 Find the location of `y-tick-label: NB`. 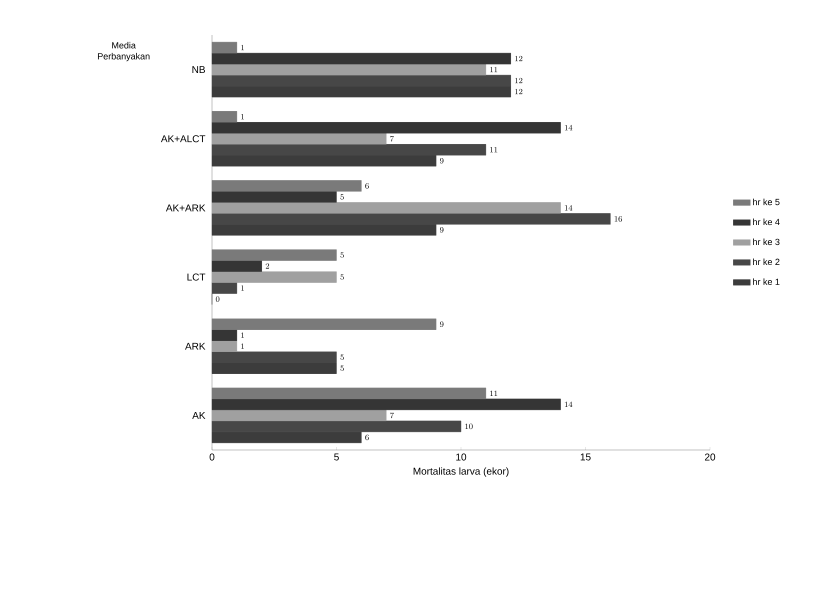

y-tick-label: NB is located at coordinates (198, 70).